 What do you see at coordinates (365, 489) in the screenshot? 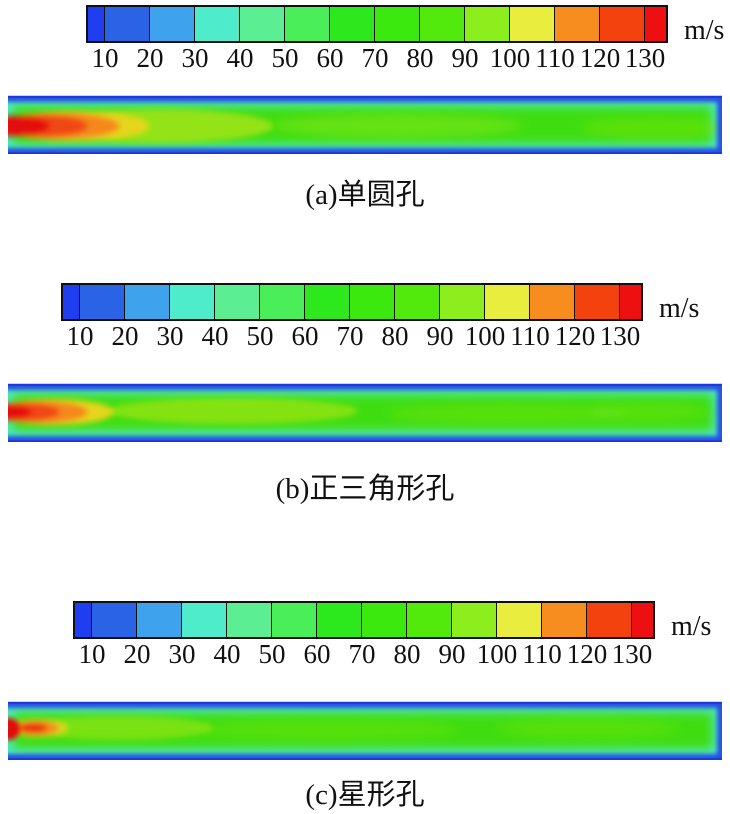
I see `caption-b: (b)正三角形孔` at bounding box center [365, 489].